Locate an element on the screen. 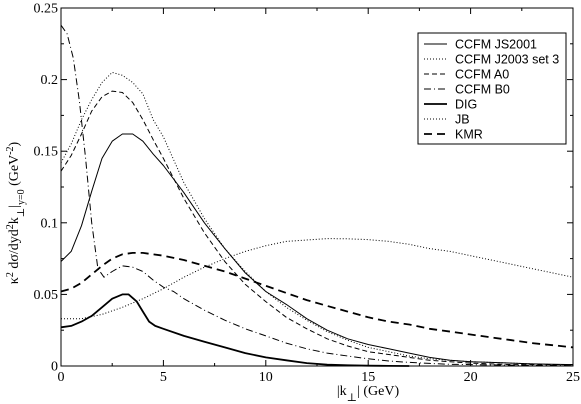  svg-text: |k⊥| (GeV) is located at coordinates (368, 394).